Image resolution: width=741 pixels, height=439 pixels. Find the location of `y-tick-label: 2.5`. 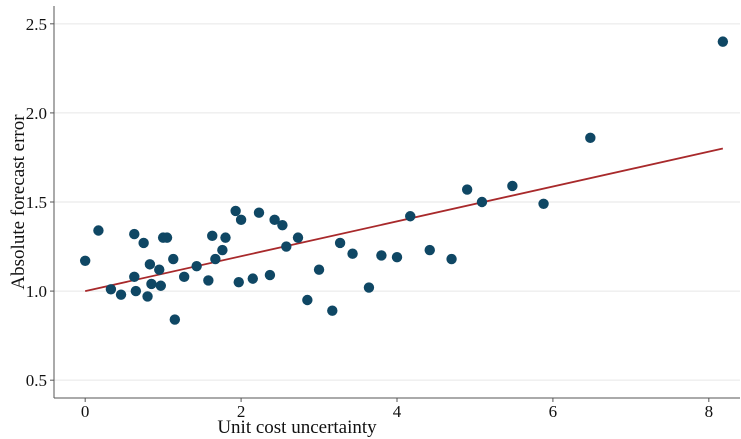

y-tick-label: 2.5 is located at coordinates (36, 24).